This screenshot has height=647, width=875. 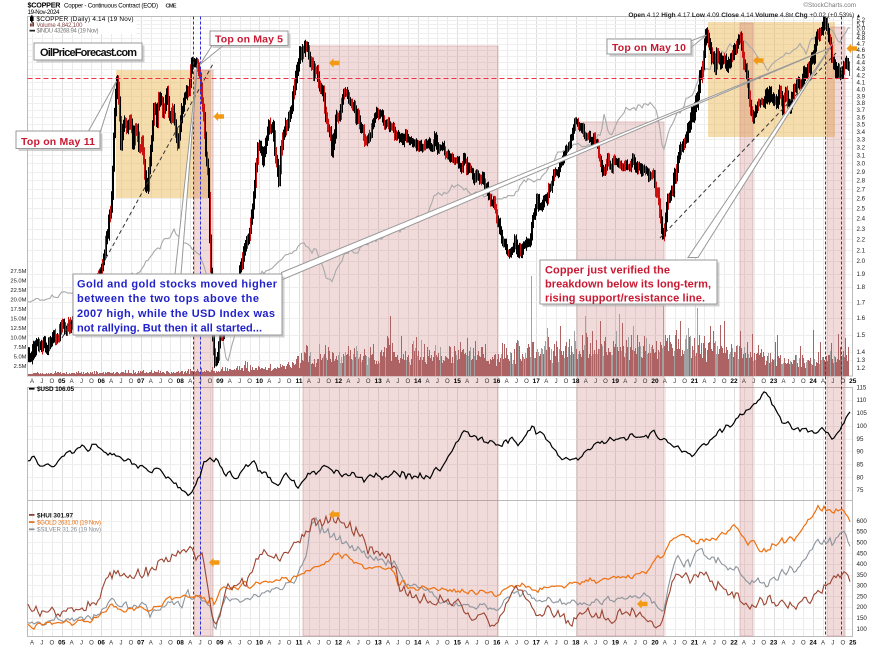 What do you see at coordinates (862, 553) in the screenshot?
I see `svg-text: 450` at bounding box center [862, 553].